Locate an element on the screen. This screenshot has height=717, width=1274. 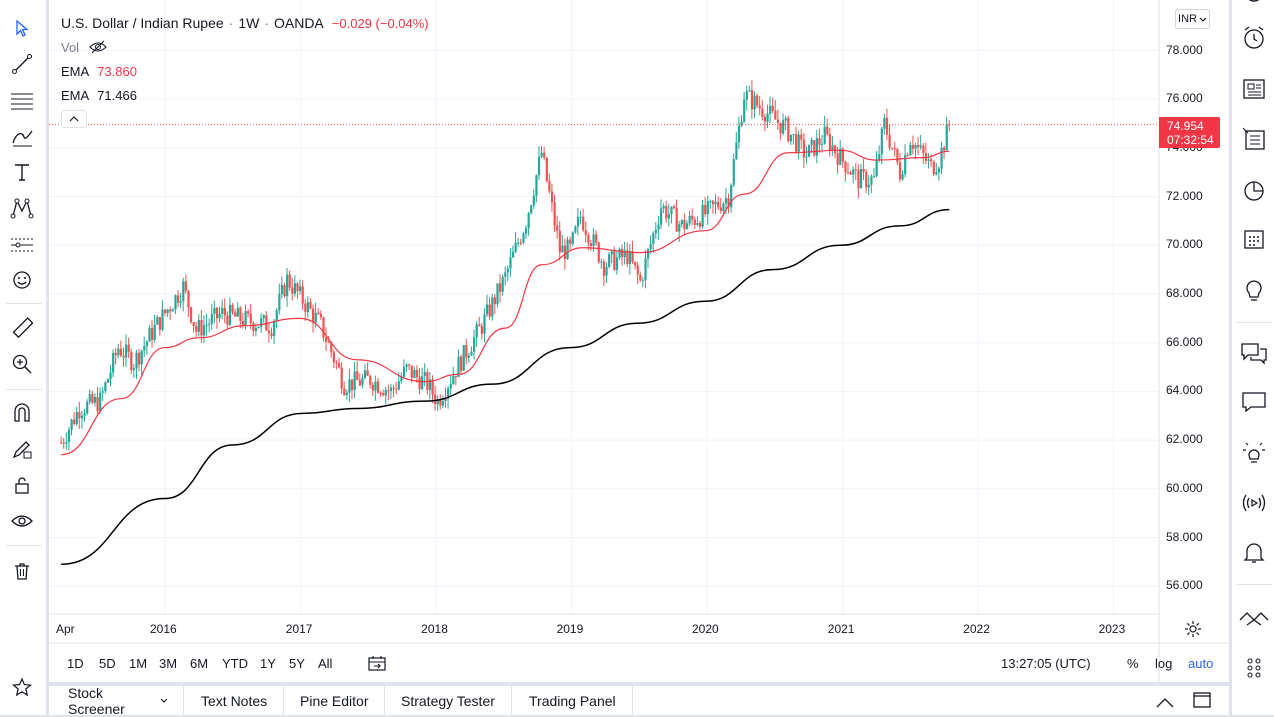
tab-pine-editor: Pine Editor is located at coordinates (335, 700).